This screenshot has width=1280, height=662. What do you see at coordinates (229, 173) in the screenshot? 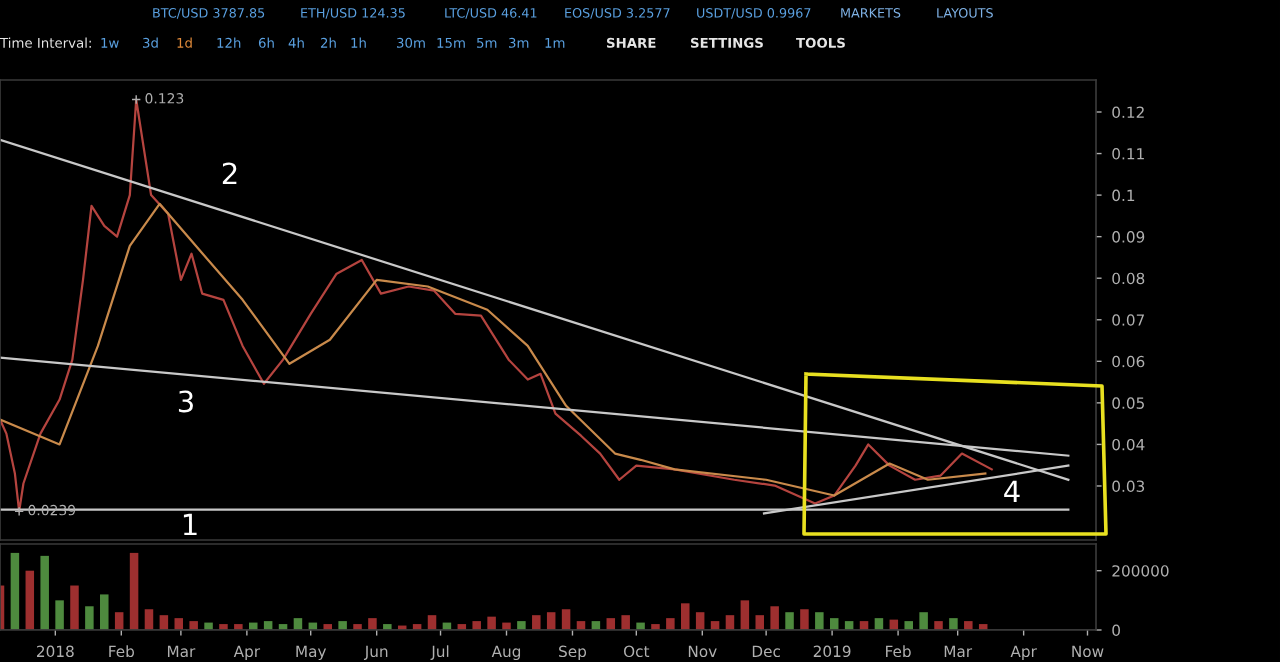
I see `annotation: 2` at bounding box center [229, 173].